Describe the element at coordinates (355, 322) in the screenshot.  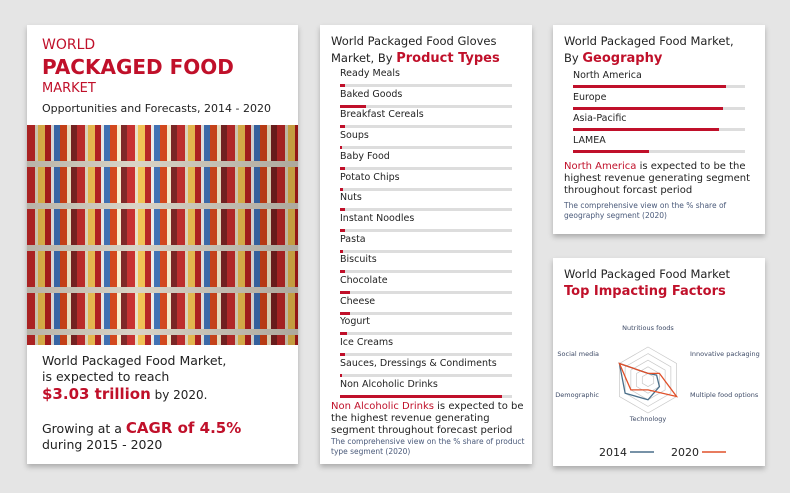
I see `bar-label: Yogurt` at that location.